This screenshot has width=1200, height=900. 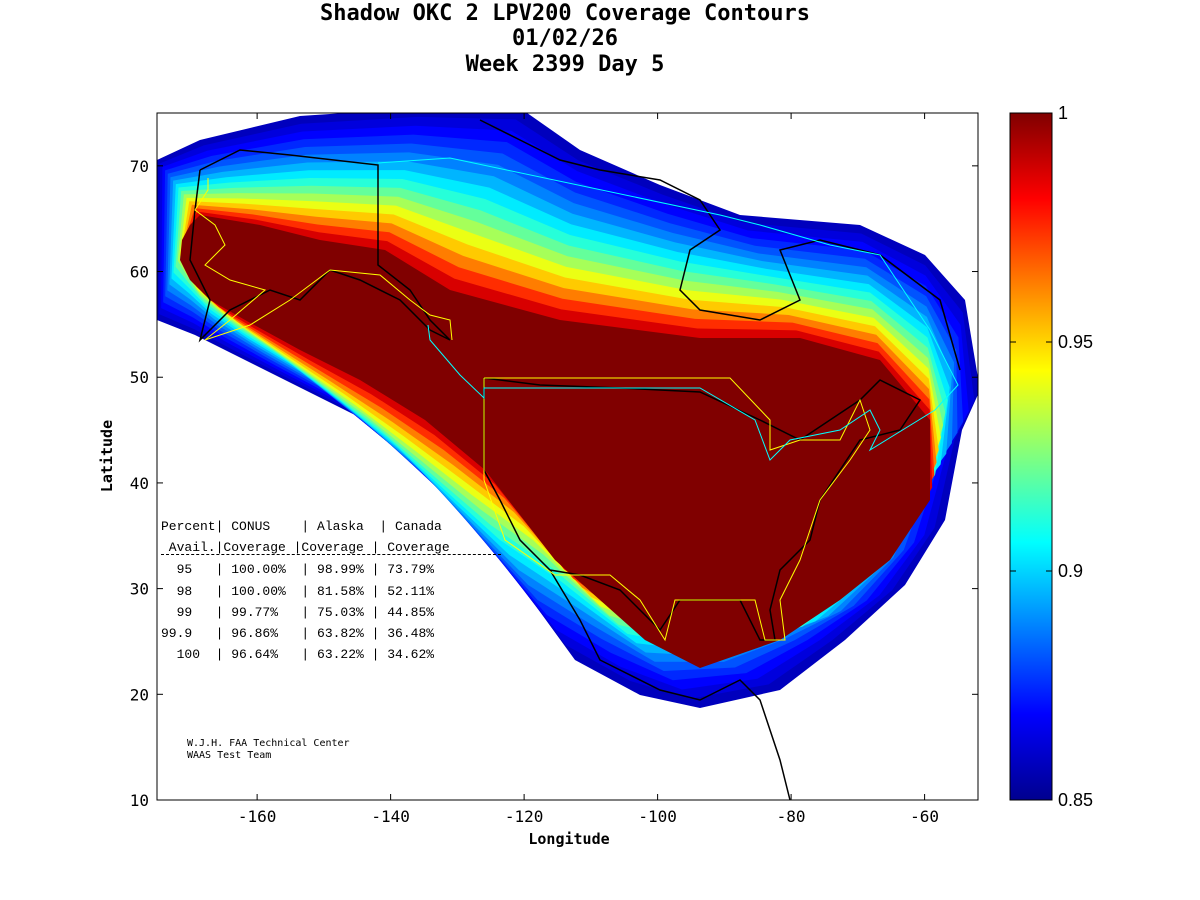 I want to click on y-tick-label: 60, so click(x=139, y=272).